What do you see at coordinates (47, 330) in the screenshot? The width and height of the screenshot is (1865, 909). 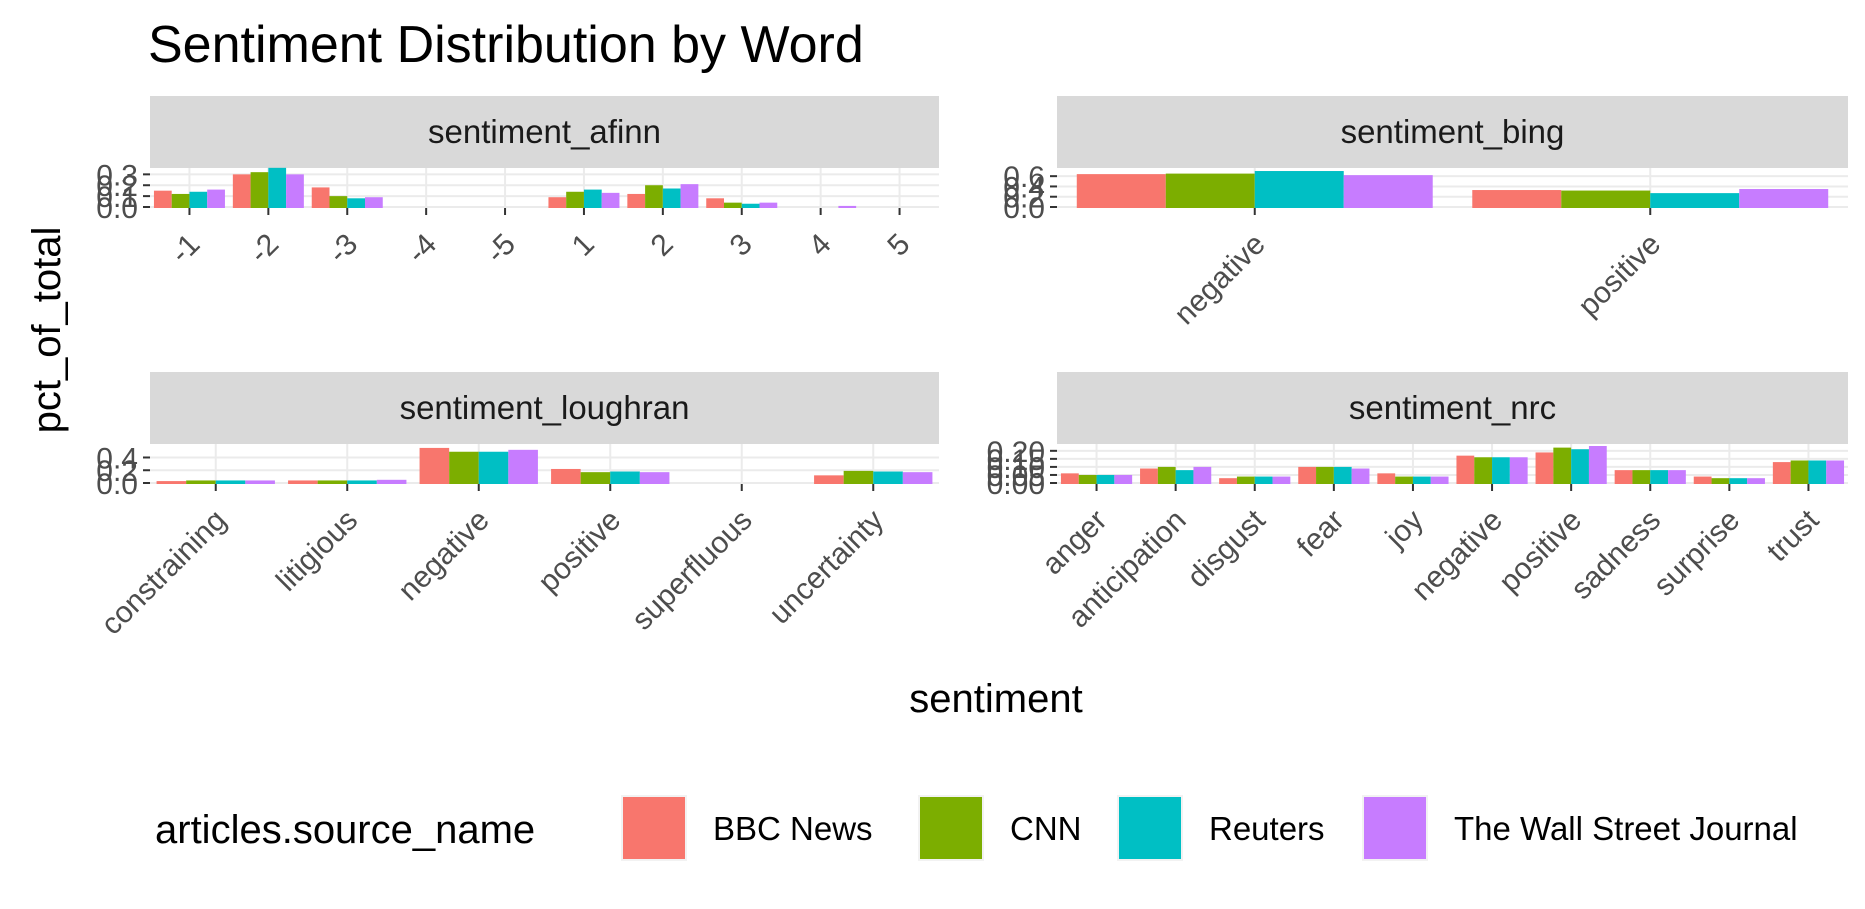 I see `y-axis-title: pct_of_total` at bounding box center [47, 330].